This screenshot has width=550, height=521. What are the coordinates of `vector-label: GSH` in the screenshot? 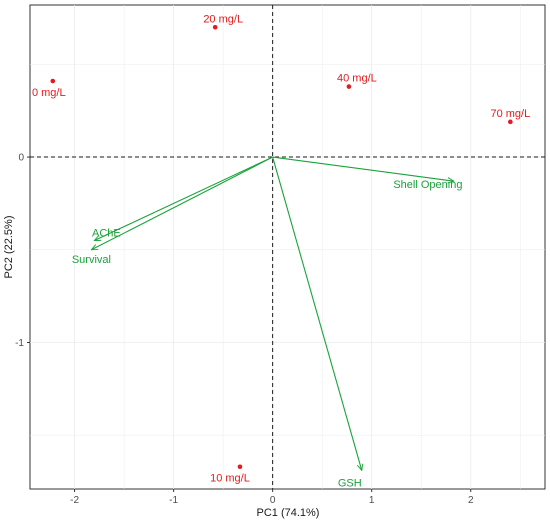 It's located at (350, 483).